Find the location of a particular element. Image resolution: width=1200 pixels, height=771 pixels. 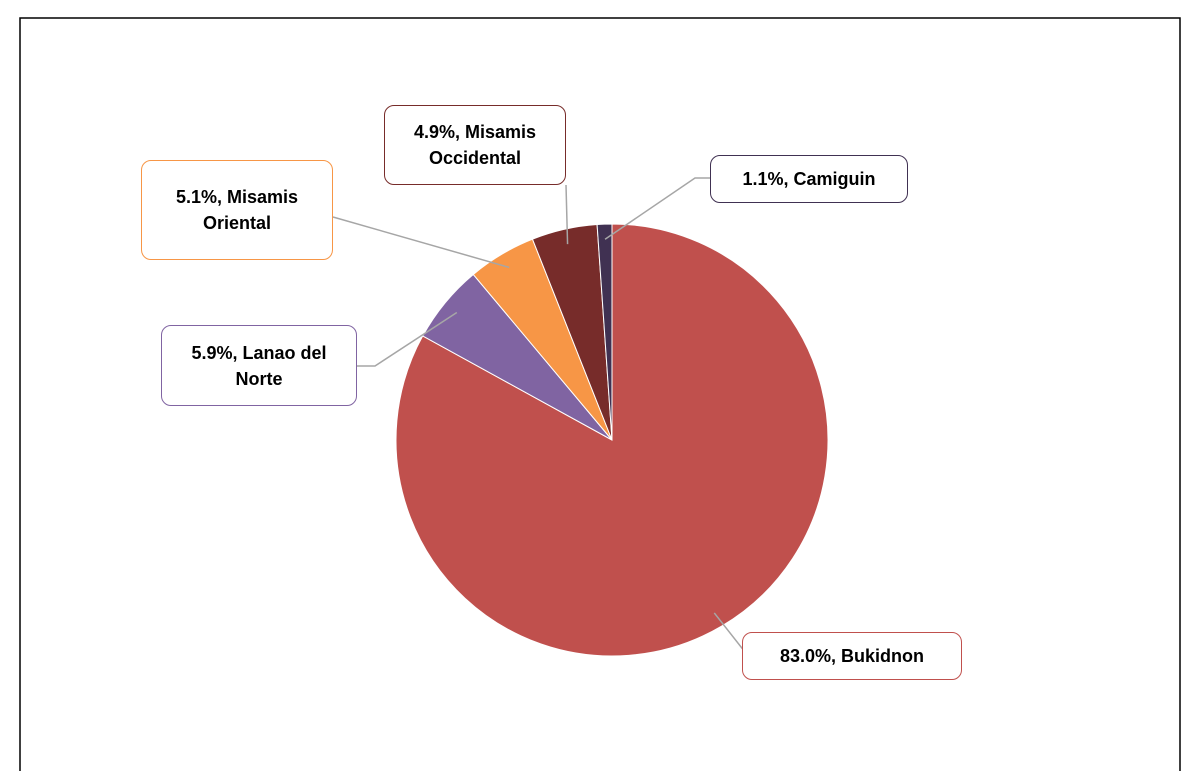

data-label: 5.9%, Lanao del Norte is located at coordinates (259, 365).